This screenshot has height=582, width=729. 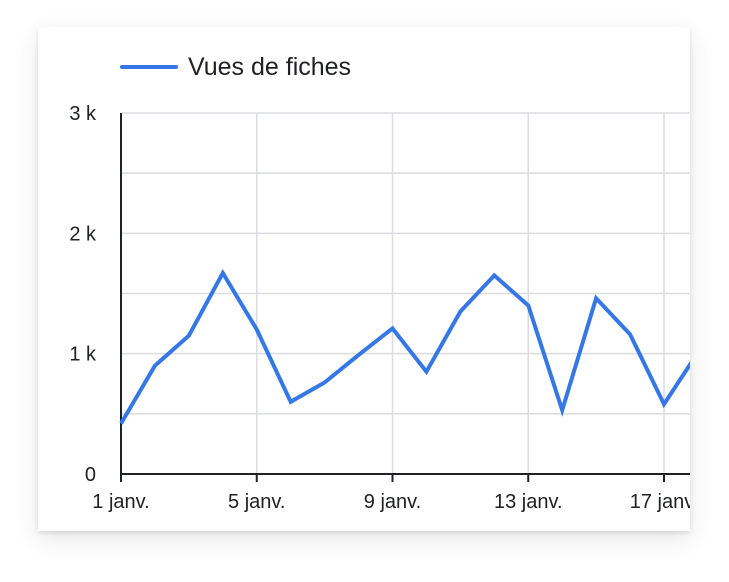 What do you see at coordinates (270, 66) in the screenshot?
I see `legend-label: Vues de fiches` at bounding box center [270, 66].